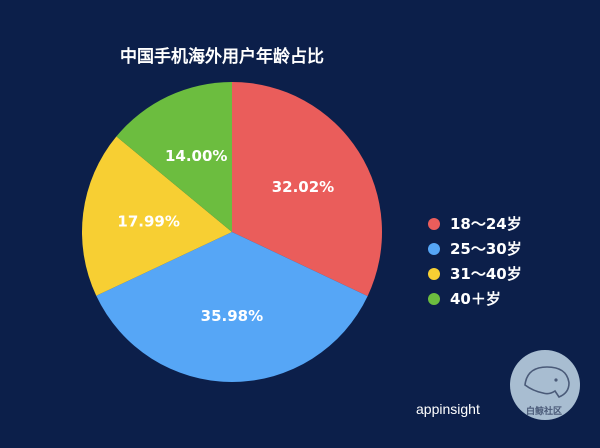  What do you see at coordinates (475, 299) in the screenshot?
I see `legend-label: 40＋岁` at bounding box center [475, 299].